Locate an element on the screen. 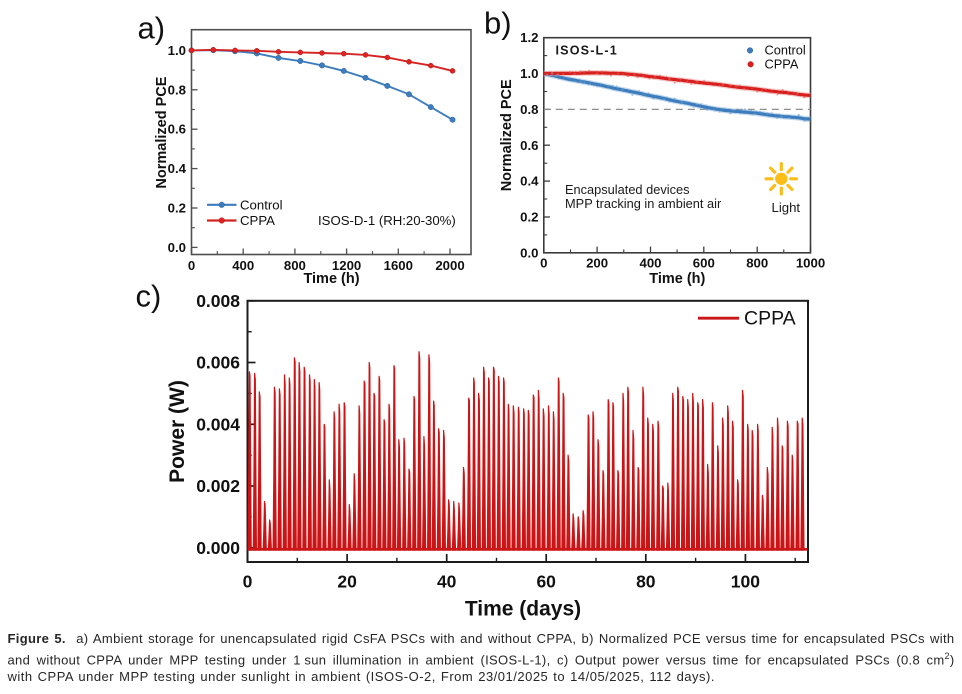 Image resolution: width=962 pixels, height=694 pixels. svg-text: MPP tracking in ambient air is located at coordinates (643, 203).